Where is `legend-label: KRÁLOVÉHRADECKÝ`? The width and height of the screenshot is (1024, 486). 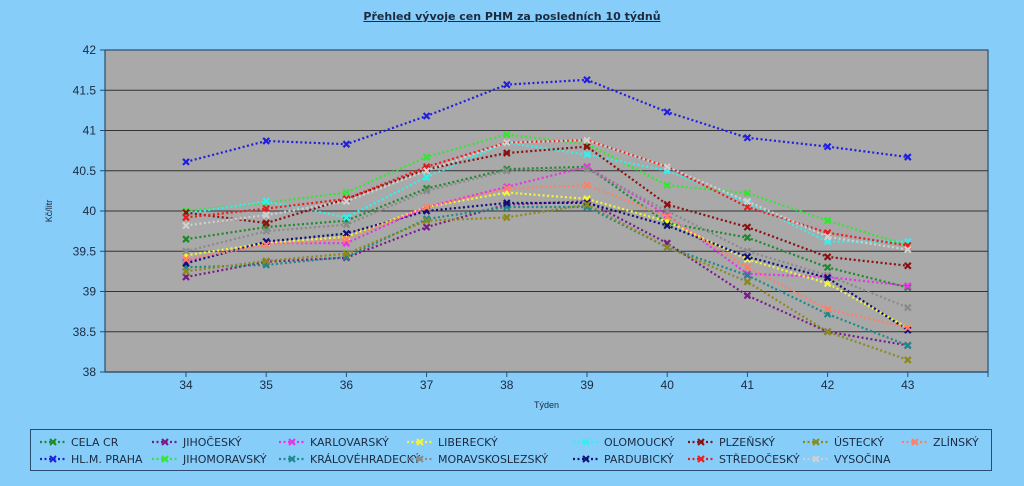
legend-label: KRÁLOVÉHRADECKÝ is located at coordinates (365, 459).